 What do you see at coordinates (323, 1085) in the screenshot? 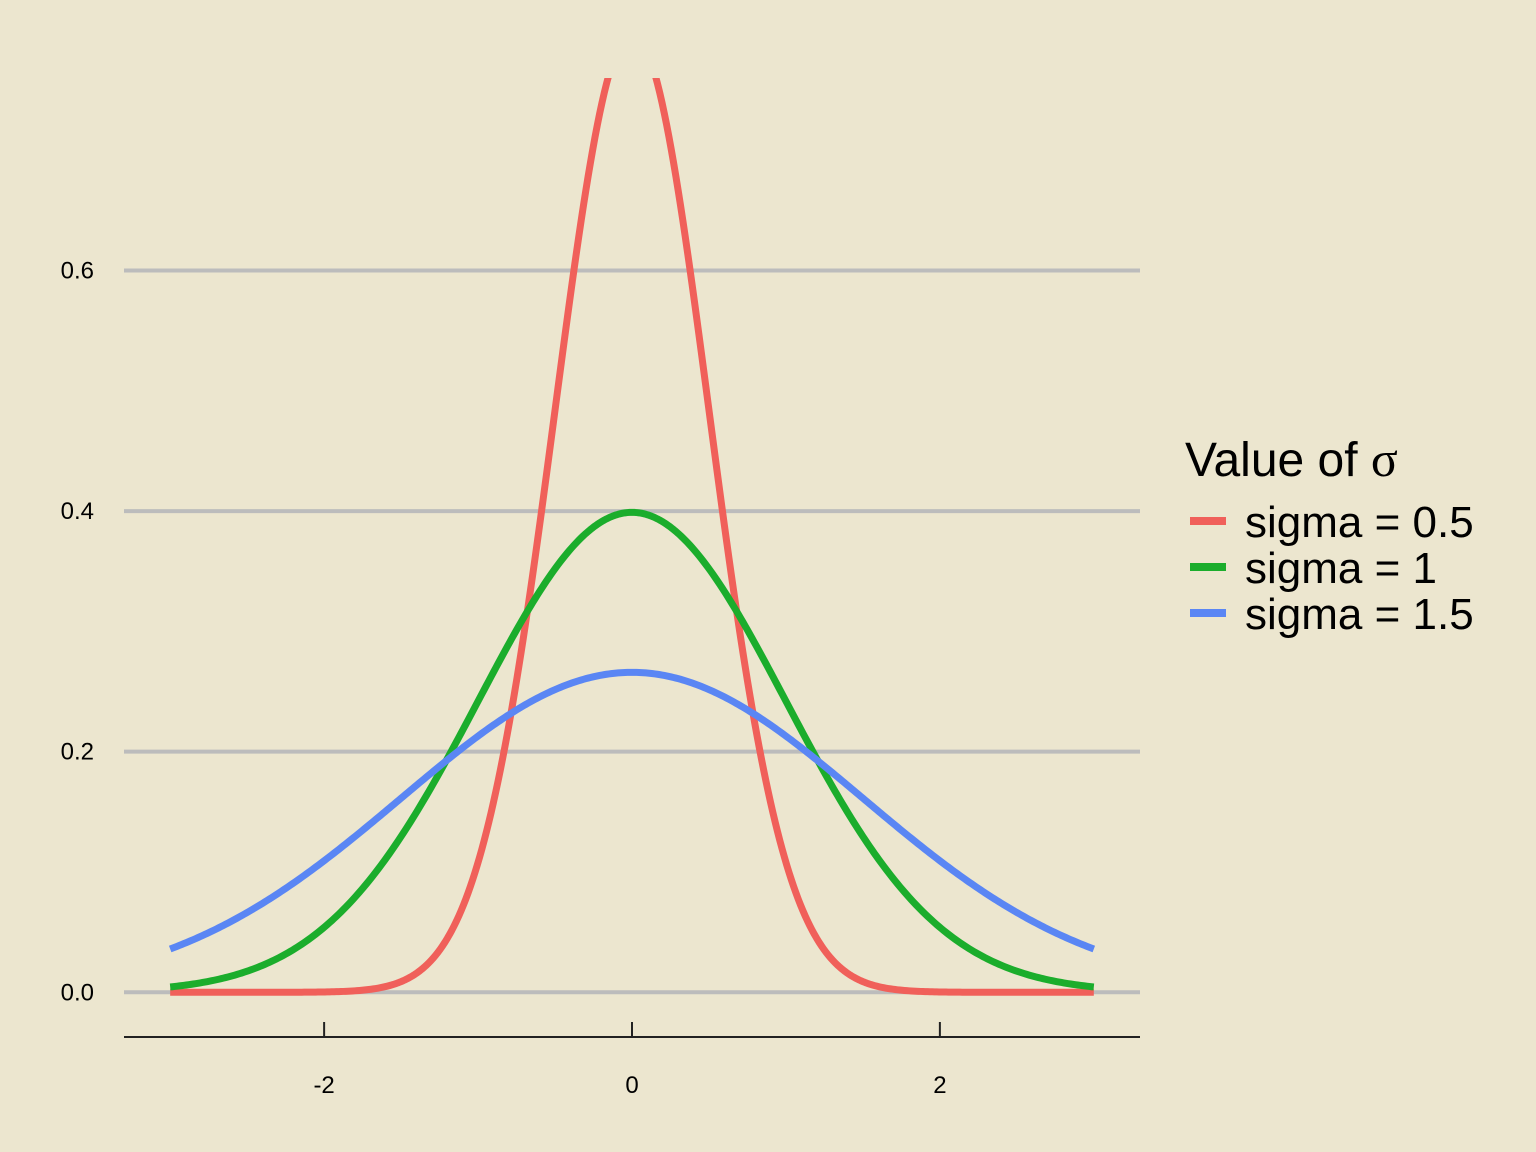
I see `x-tick-label: -2` at bounding box center [323, 1085].